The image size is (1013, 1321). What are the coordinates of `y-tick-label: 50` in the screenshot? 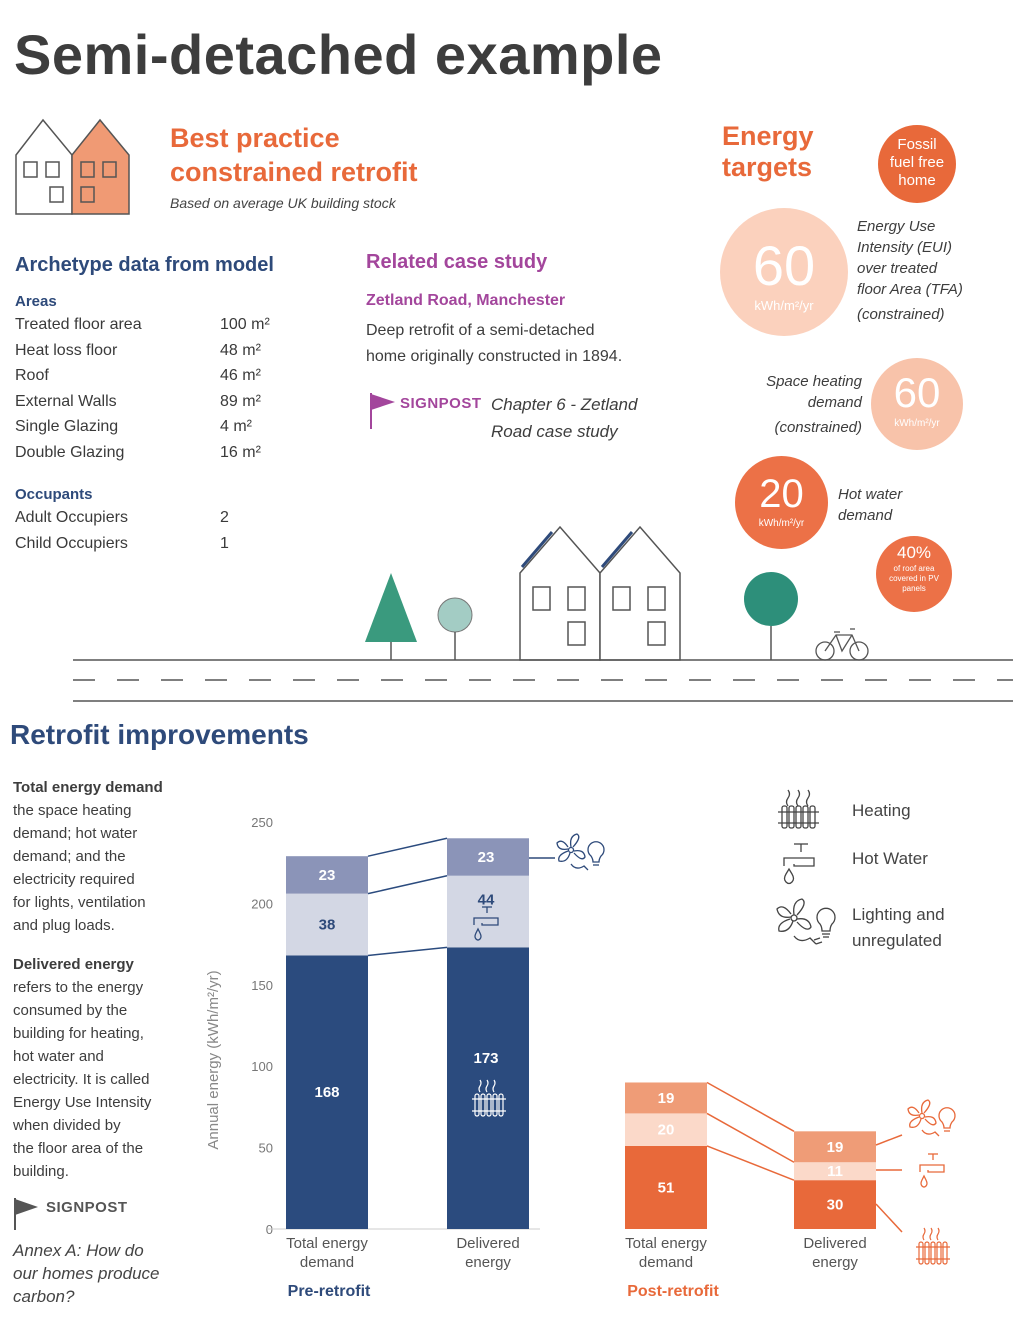 It's located at (266, 1148).